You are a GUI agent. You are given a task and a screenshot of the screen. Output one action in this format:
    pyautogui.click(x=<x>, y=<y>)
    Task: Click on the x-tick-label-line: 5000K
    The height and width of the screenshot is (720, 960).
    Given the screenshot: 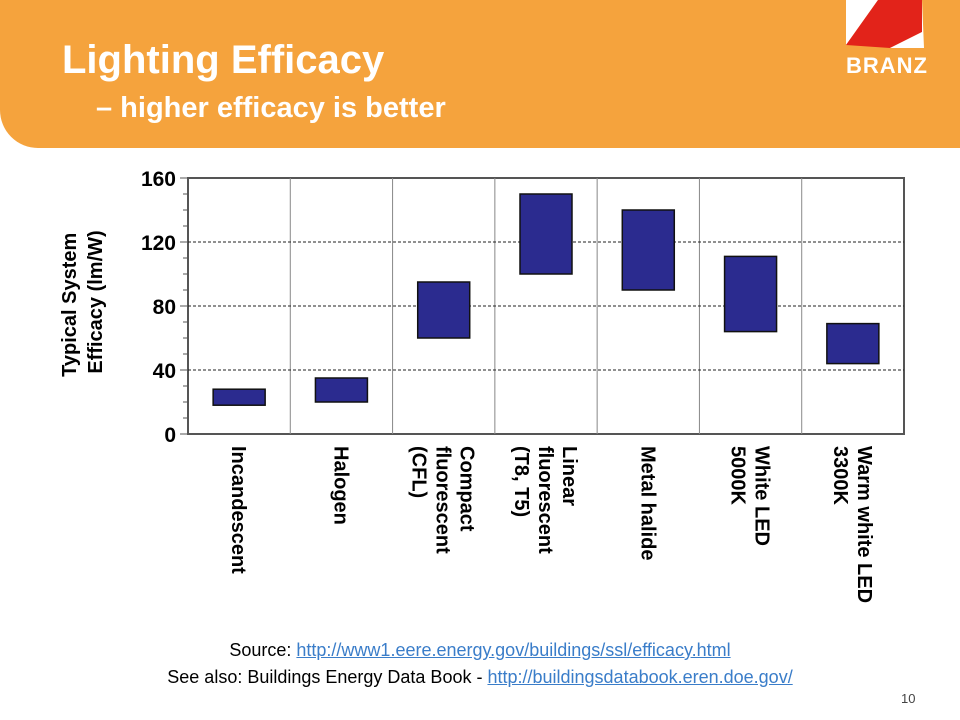 What is the action you would take?
    pyautogui.click(x=738, y=475)
    